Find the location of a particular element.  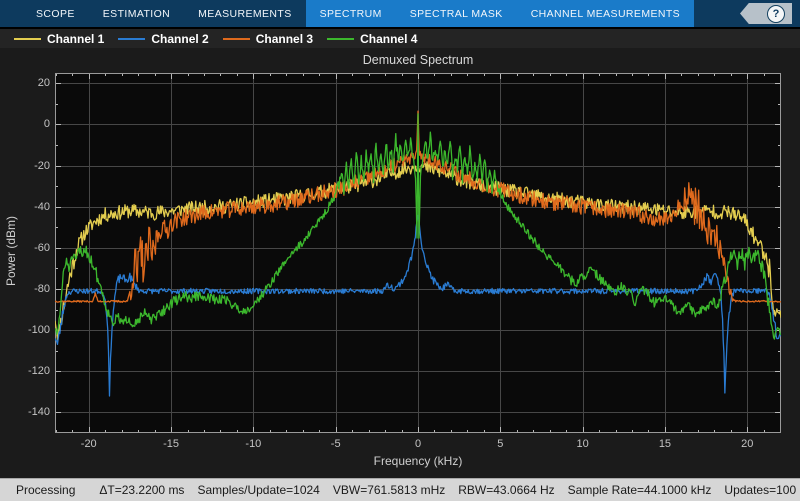

legend-item-channel-2: Channel 2 is located at coordinates (163, 38).